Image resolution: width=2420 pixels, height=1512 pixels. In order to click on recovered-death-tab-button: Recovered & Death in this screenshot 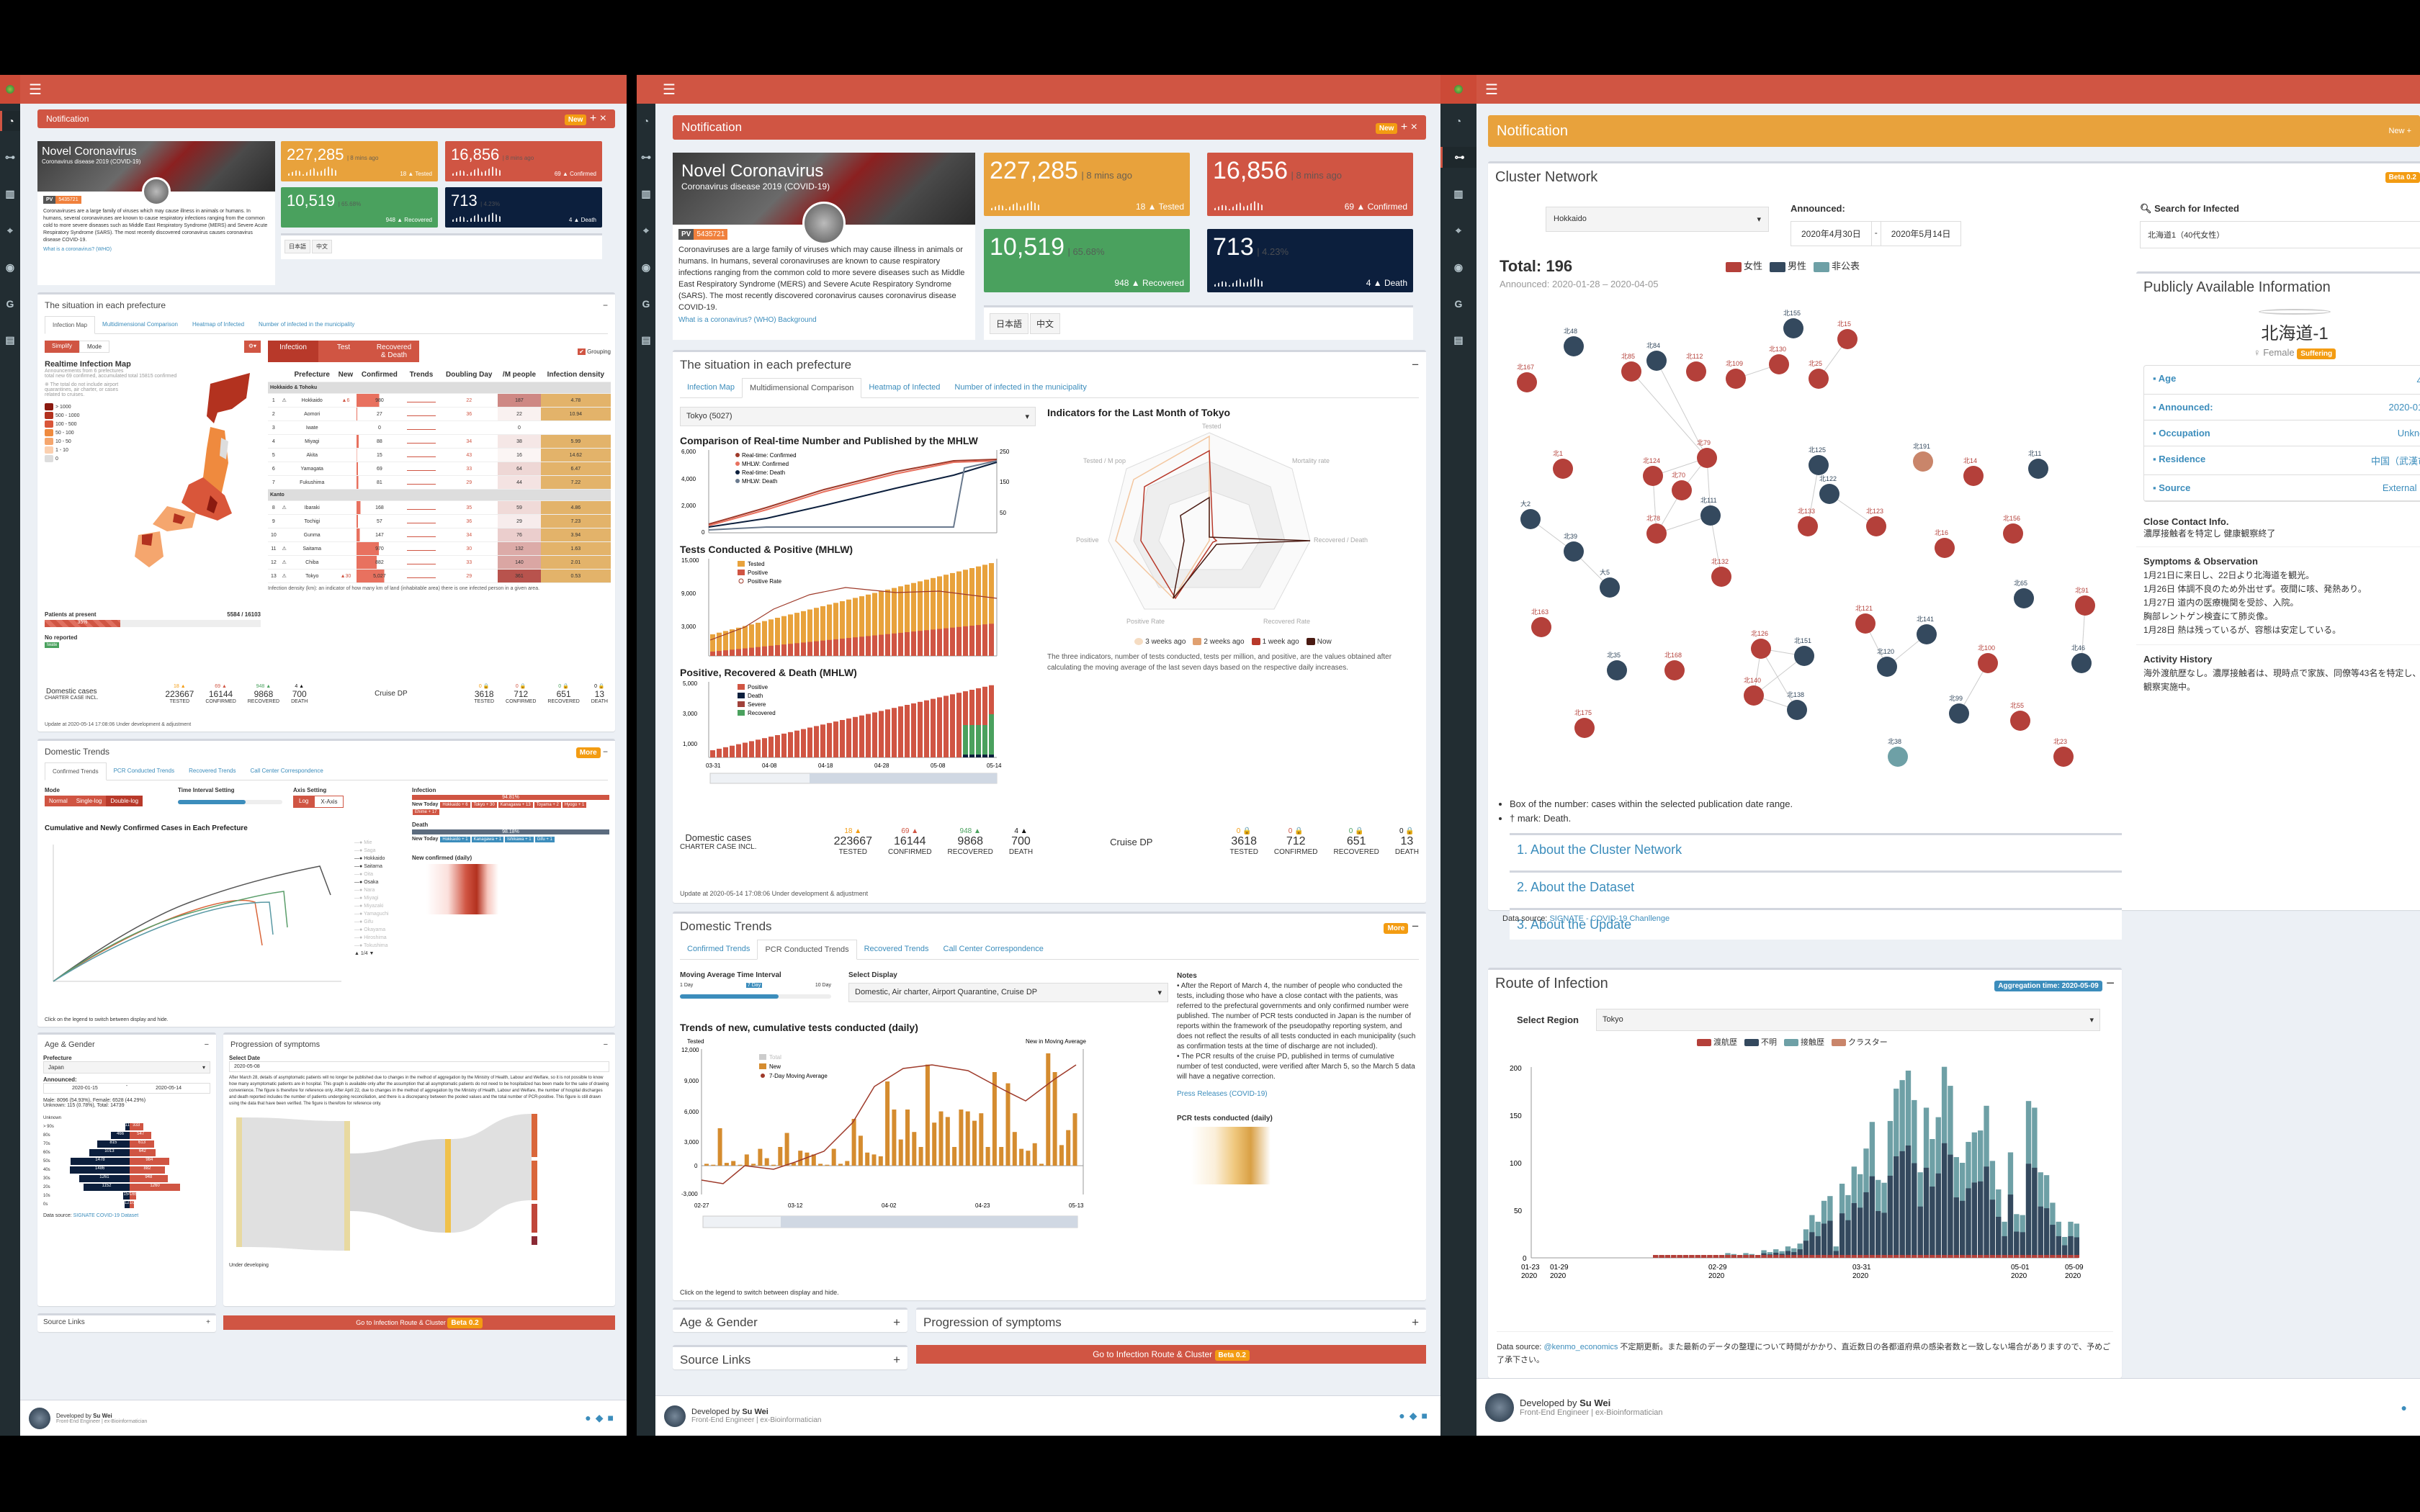, I will do `click(394, 351)`.